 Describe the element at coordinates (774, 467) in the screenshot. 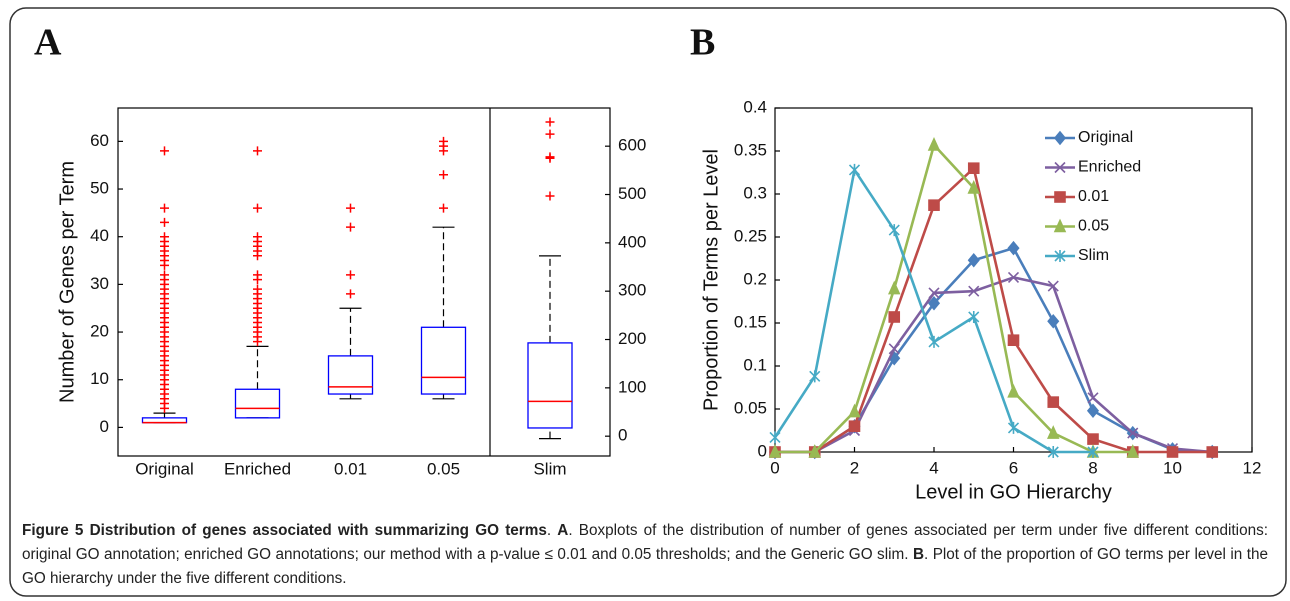

I see `x-tick-label: 0` at that location.